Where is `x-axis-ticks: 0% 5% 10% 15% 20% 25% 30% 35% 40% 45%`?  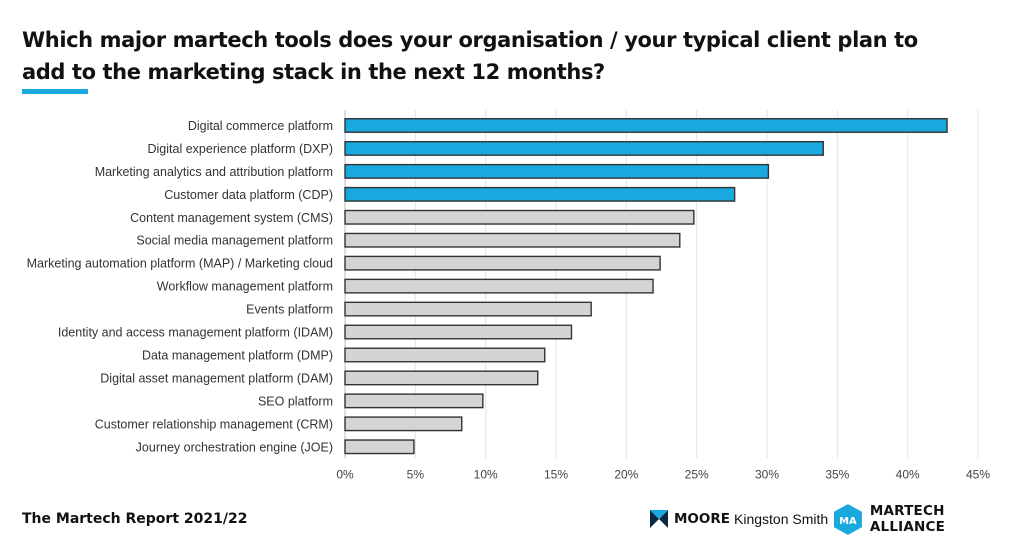 x-axis-ticks: 0% 5% 10% 15% 20% 25% 30% 35% 40% 45% is located at coordinates (663, 474).